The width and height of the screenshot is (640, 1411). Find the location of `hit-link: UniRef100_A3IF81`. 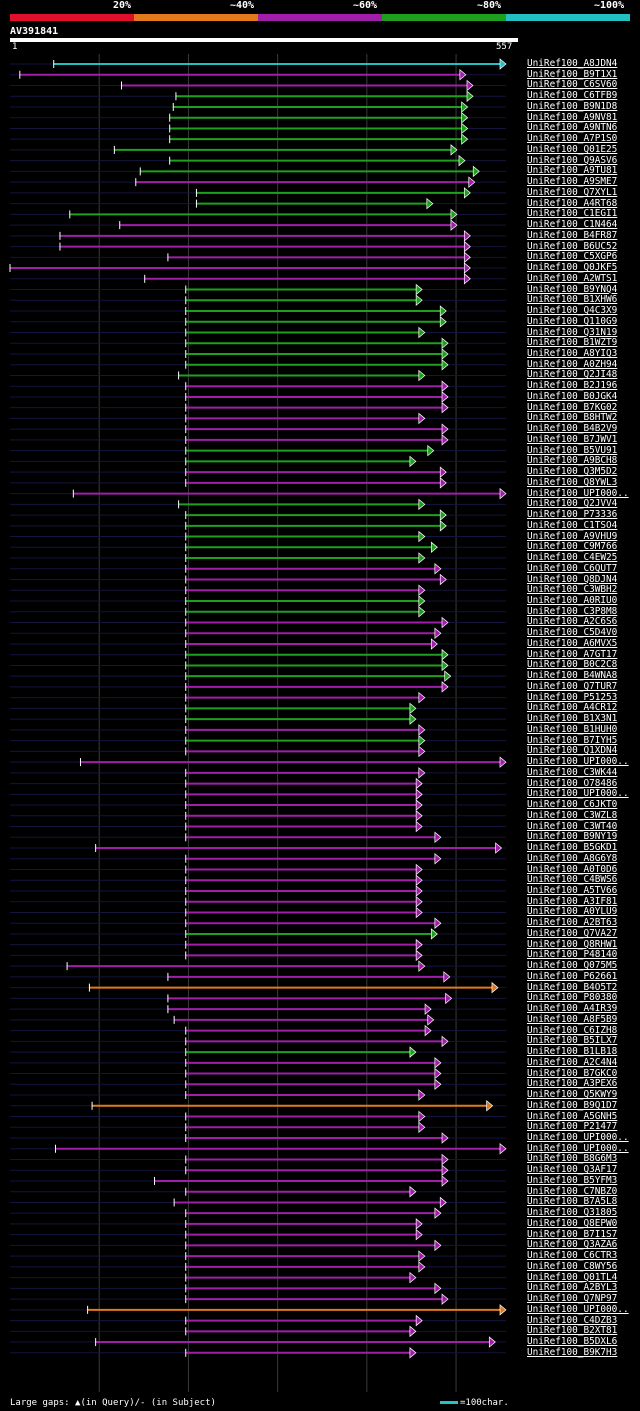

hit-link: UniRef100_A3IF81 is located at coordinates (572, 901).